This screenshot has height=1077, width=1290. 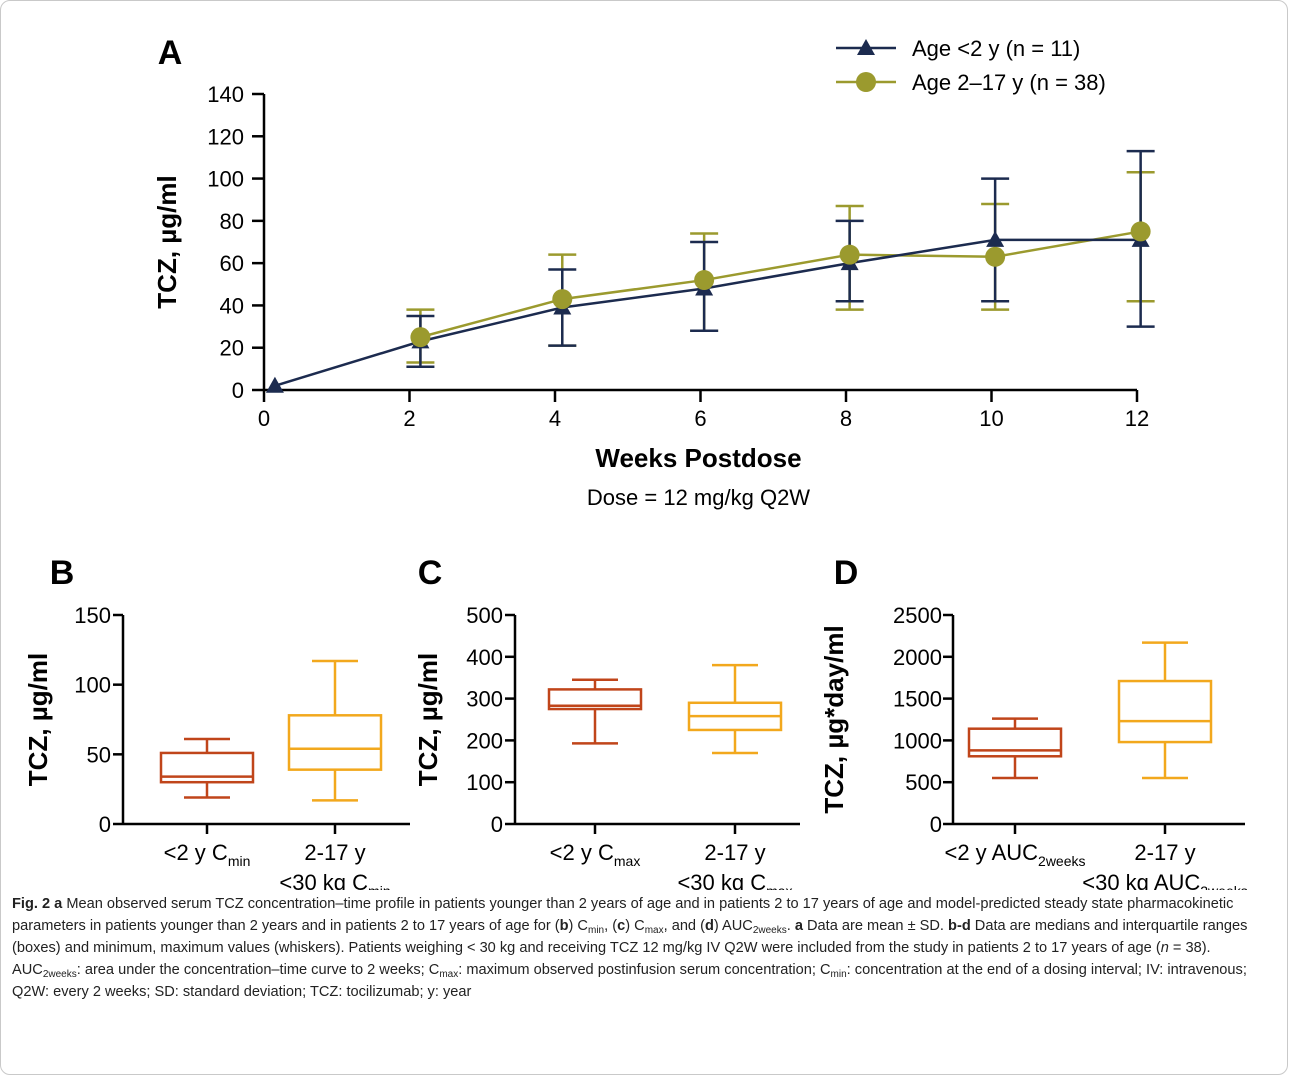 What do you see at coordinates (698, 497) in the screenshot?
I see `chart-subtitle: Dose = 12 mg/kg Q2W` at bounding box center [698, 497].